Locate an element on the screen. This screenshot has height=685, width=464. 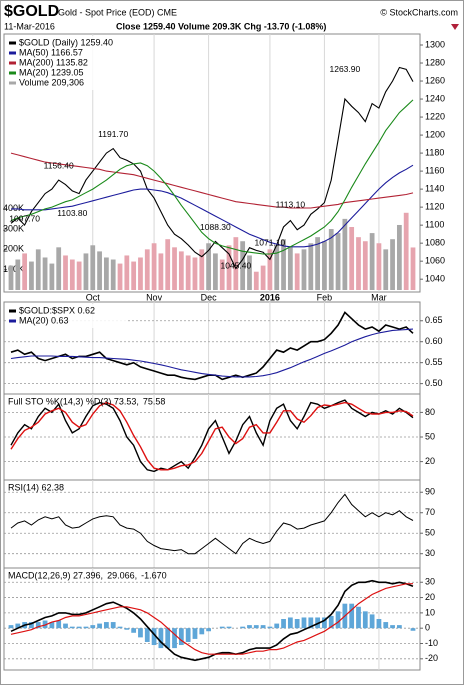
y-tick-label: 1240 is located at coordinates (435, 98).